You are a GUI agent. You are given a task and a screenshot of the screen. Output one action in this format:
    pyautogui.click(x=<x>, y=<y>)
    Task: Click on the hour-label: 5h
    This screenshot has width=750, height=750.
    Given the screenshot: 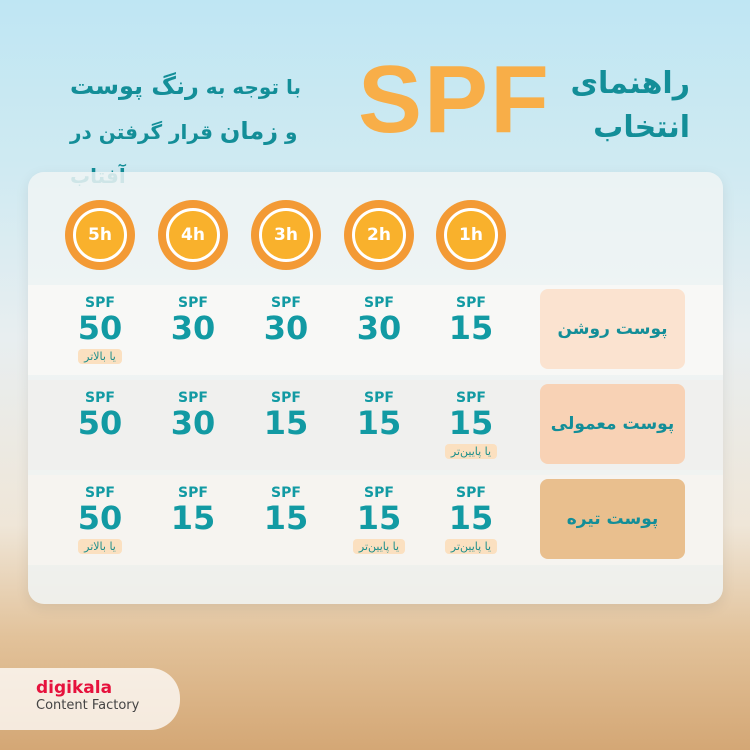 What is the action you would take?
    pyautogui.click(x=100, y=235)
    